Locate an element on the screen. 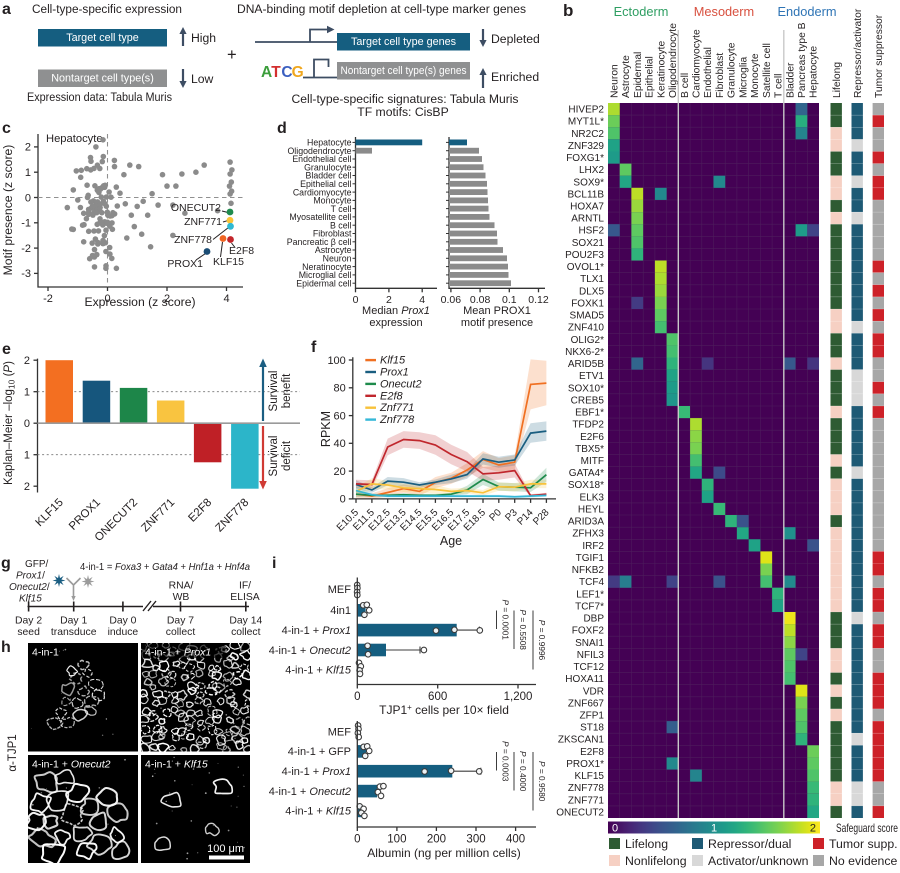 This screenshot has width=900, height=873. svg-text: IF/ is located at coordinates (245, 586).